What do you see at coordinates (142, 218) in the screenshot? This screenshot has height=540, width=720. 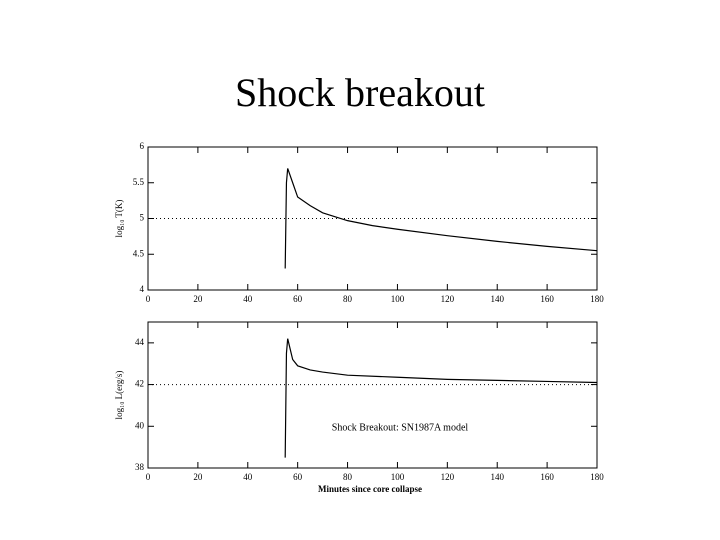 I see `y-tick-label: 5` at bounding box center [142, 218].